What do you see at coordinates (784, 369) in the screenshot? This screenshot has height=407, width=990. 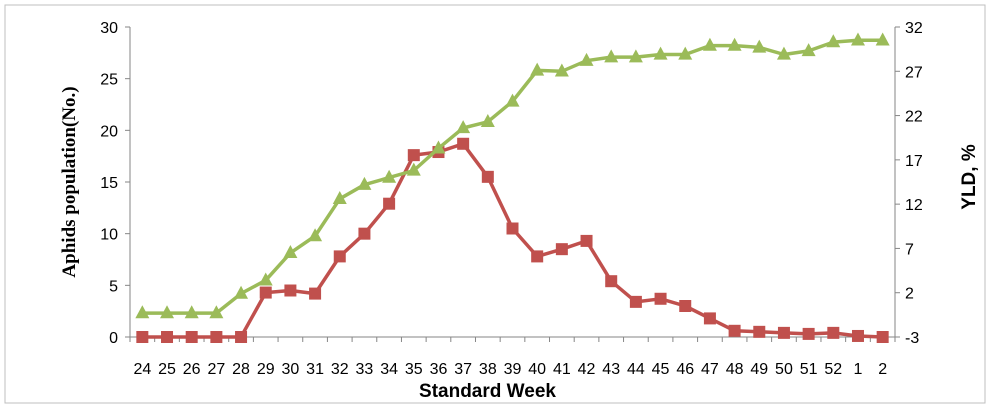 I see `x-tick-label: 50` at bounding box center [784, 369].